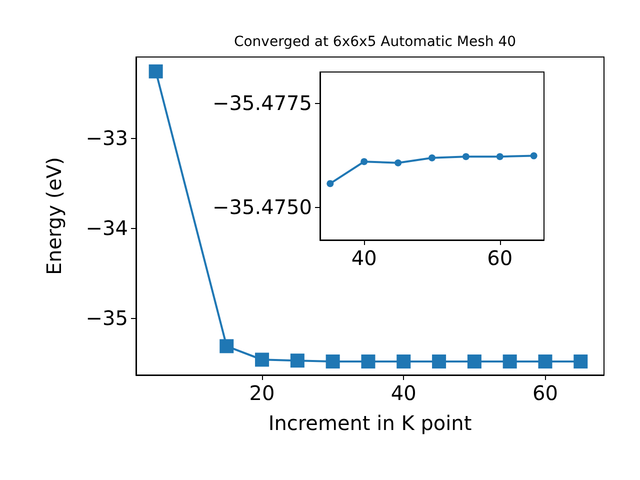  I want to click on y-tick-label: −34, so click(107, 228).